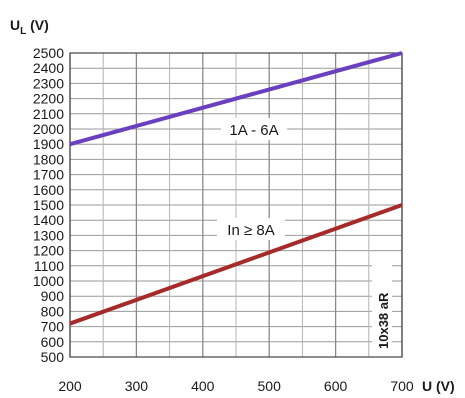 Image resolution: width=465 pixels, height=398 pixels. I want to click on series-label-in-8a: In ≥ 8A, so click(250, 230).